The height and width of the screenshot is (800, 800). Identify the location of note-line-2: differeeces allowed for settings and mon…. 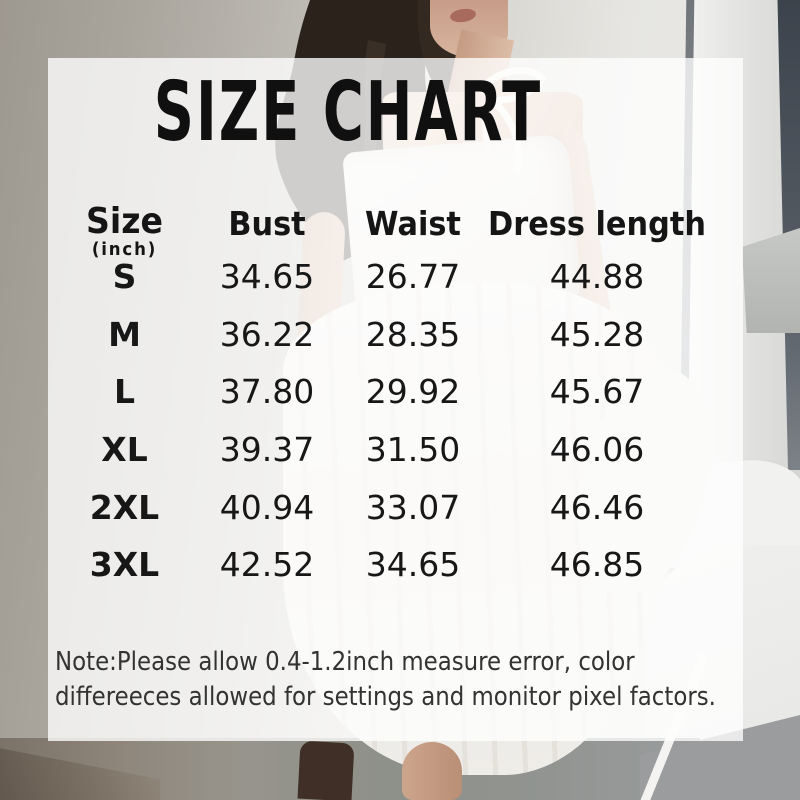
(385, 697).